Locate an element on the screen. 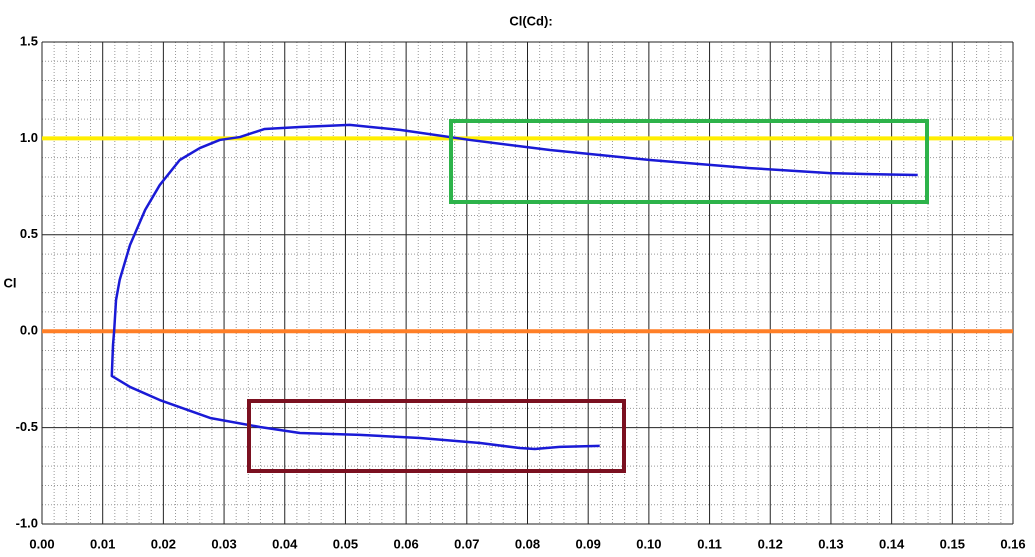 The width and height of the screenshot is (1035, 557). x-tick-label: 0.06 is located at coordinates (405, 543).